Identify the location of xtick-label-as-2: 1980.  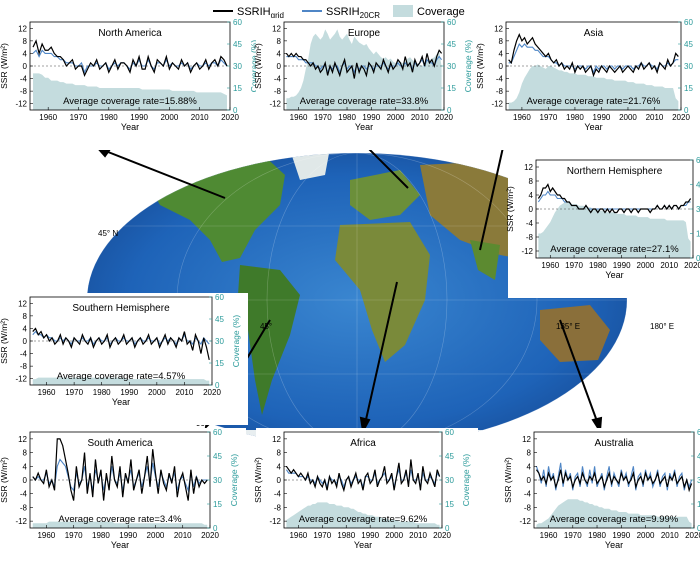
(575, 117).